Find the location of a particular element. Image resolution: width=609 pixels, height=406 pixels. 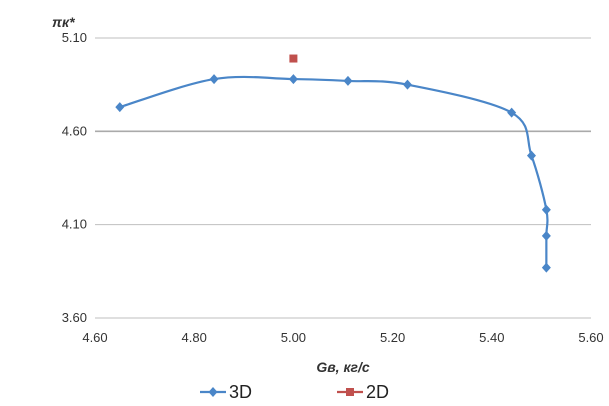

data-point-2d is located at coordinates (293, 58).